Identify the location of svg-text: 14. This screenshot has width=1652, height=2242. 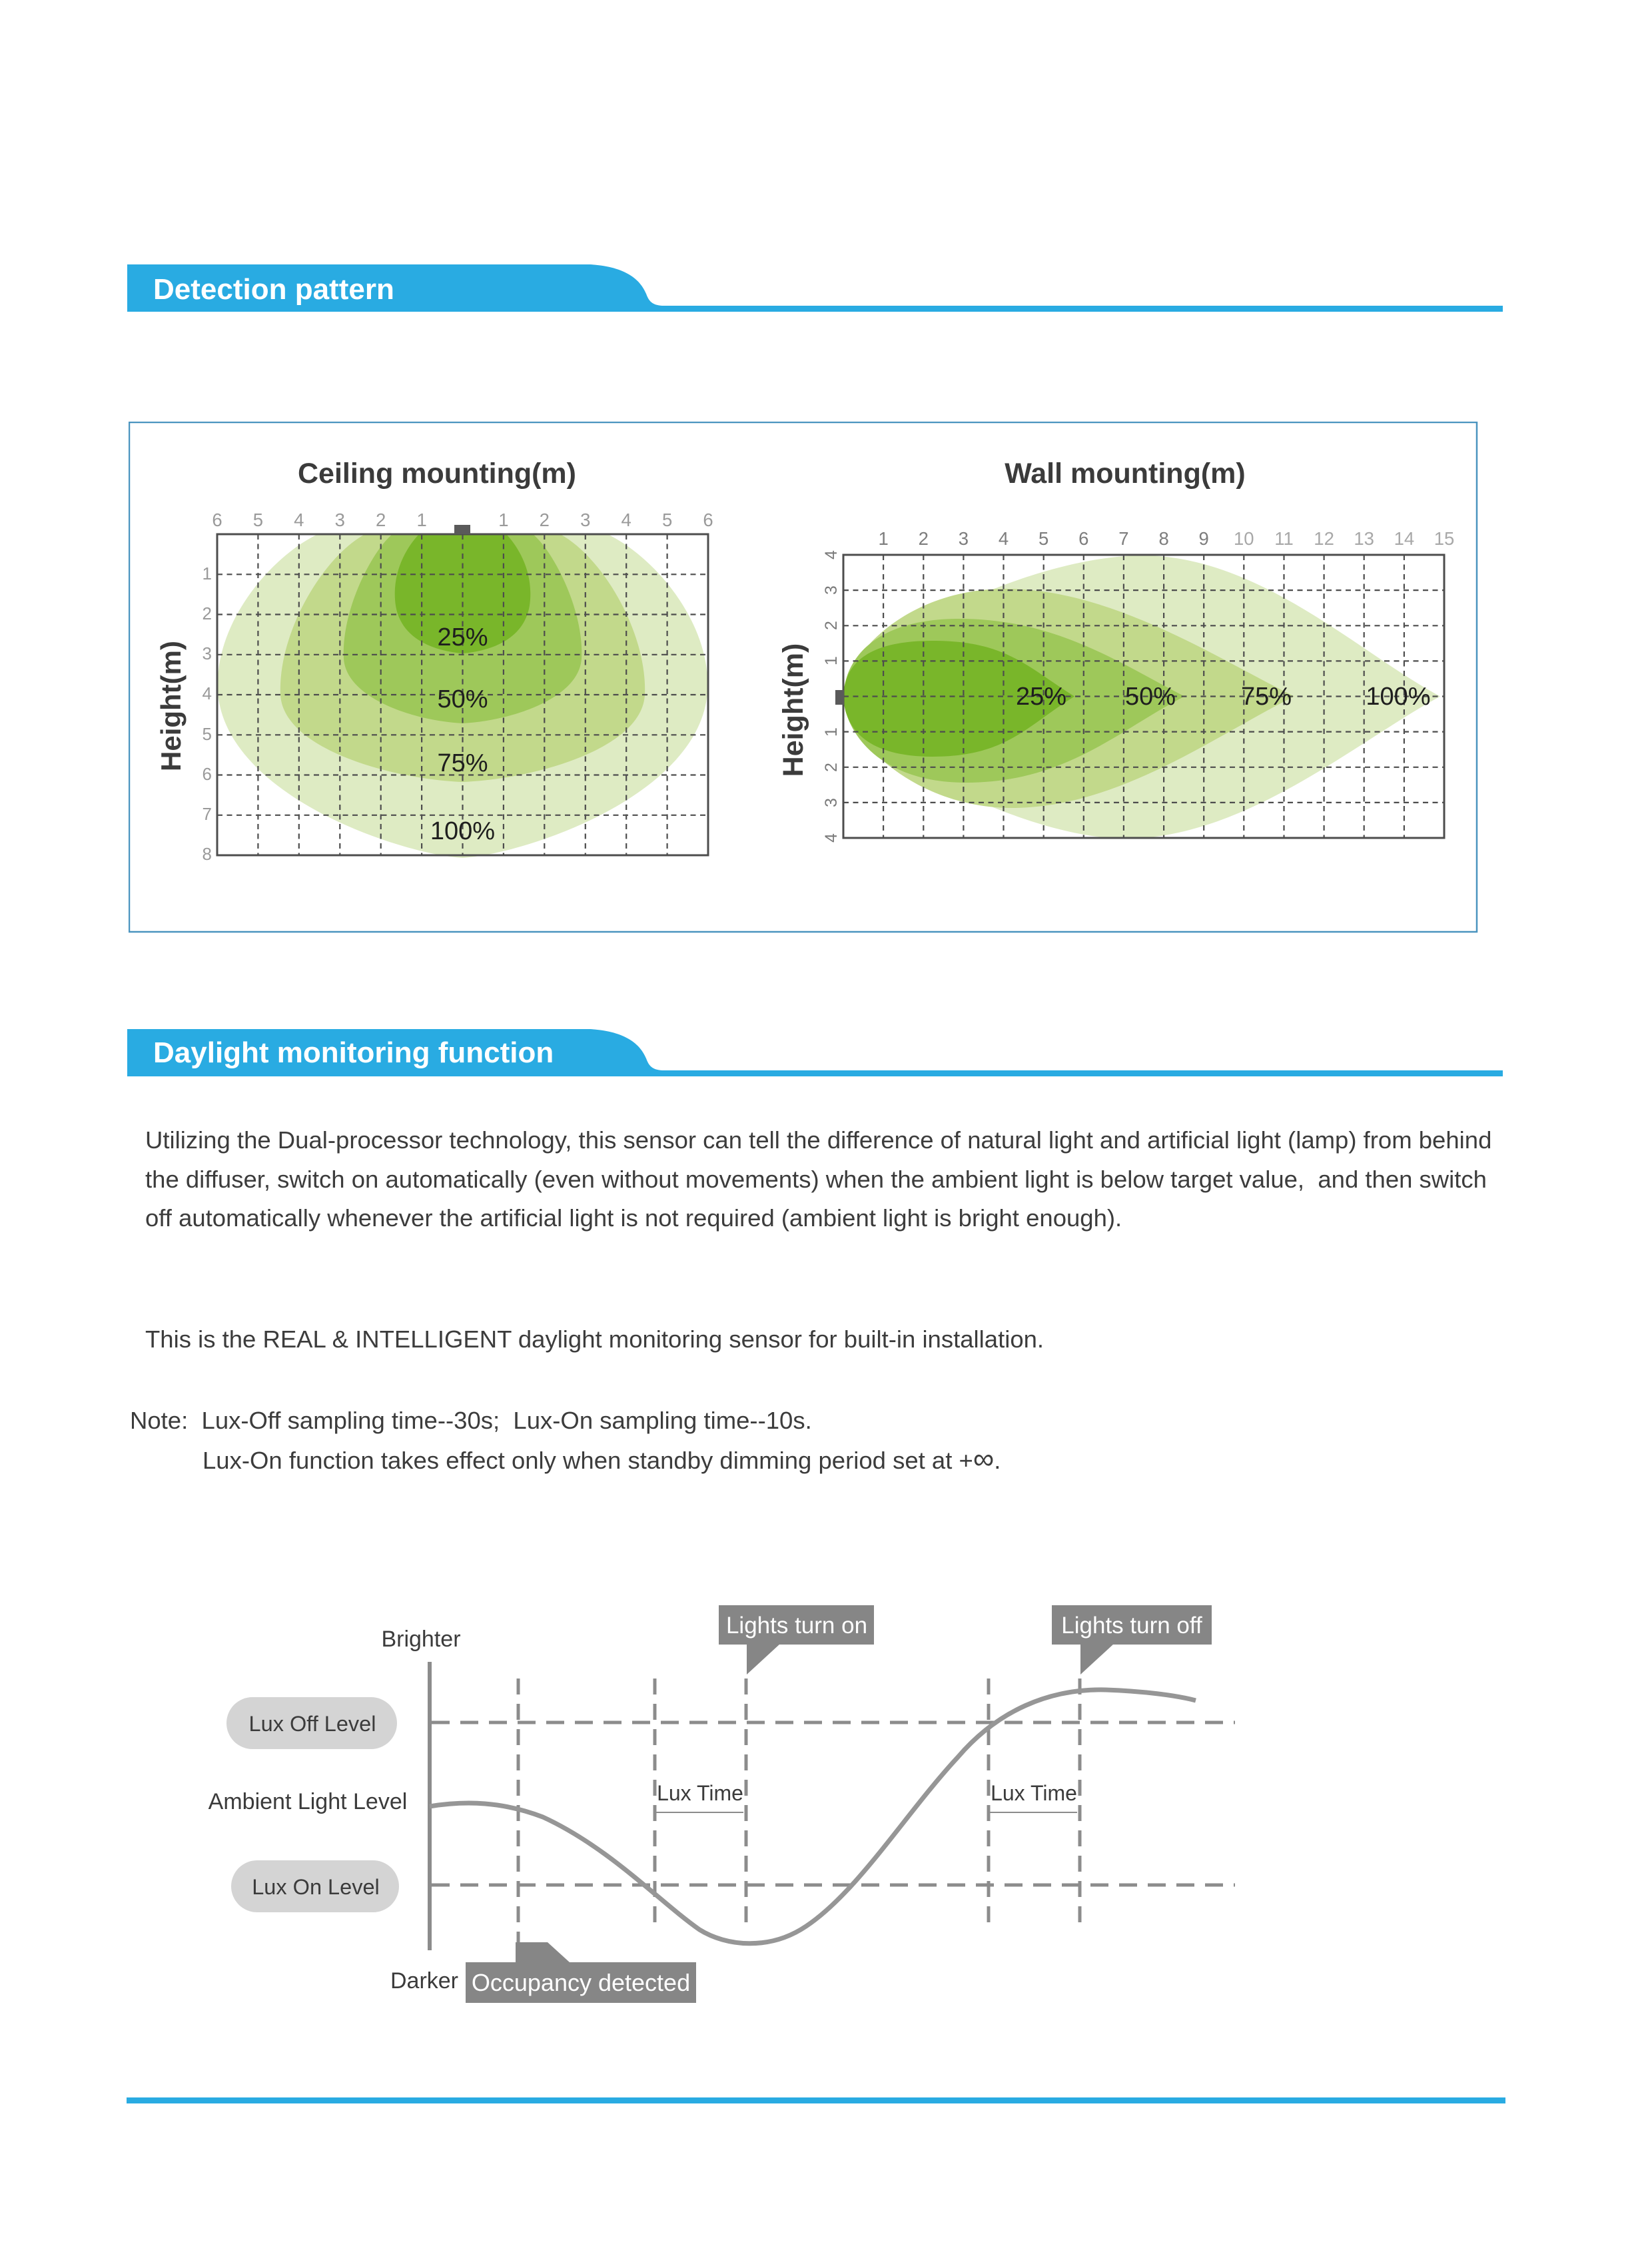
(1404, 538).